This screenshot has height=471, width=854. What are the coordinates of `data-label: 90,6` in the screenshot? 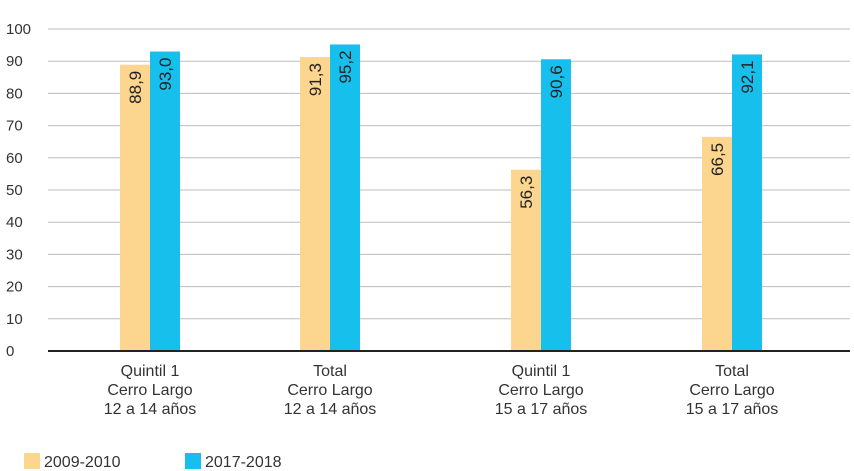 It's located at (556, 81).